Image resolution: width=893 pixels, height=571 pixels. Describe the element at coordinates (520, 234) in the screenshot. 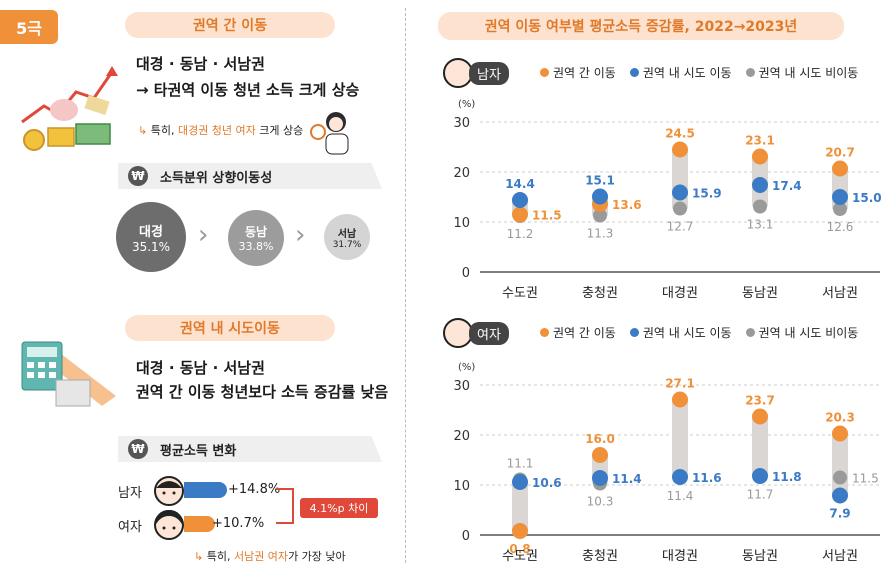

I see `data-label: 11.2` at that location.